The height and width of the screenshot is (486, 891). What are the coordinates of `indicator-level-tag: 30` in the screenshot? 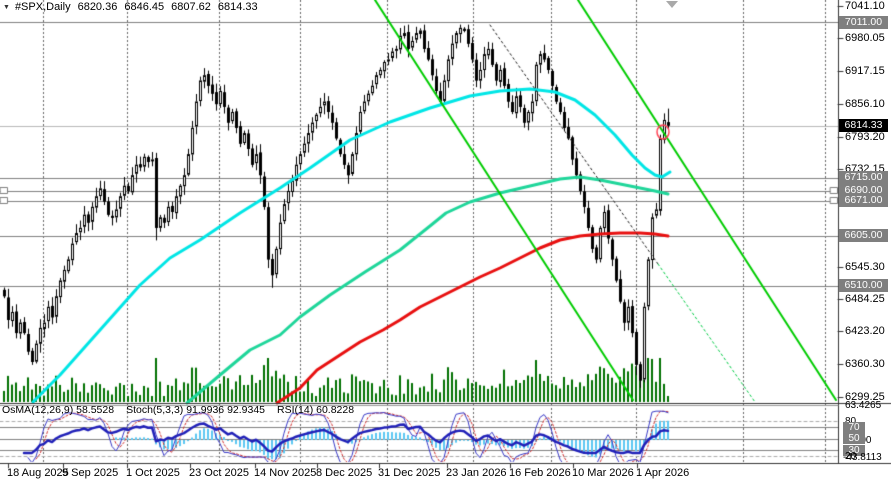 It's located at (854, 450).